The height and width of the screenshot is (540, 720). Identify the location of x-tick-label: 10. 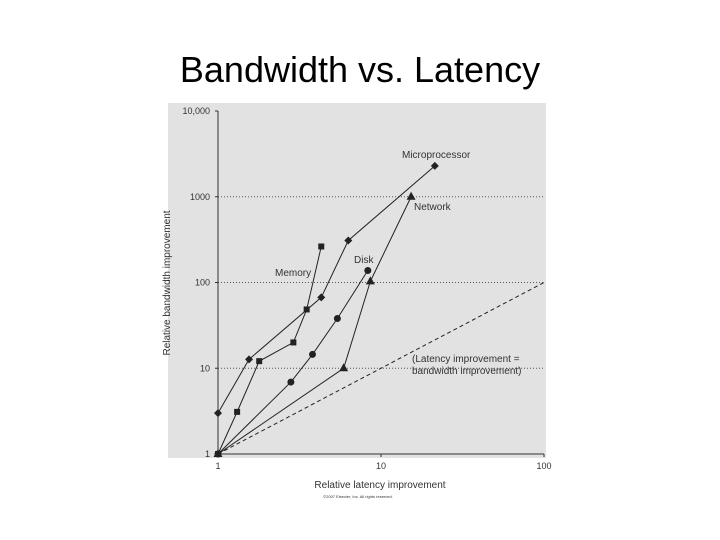
(381, 466).